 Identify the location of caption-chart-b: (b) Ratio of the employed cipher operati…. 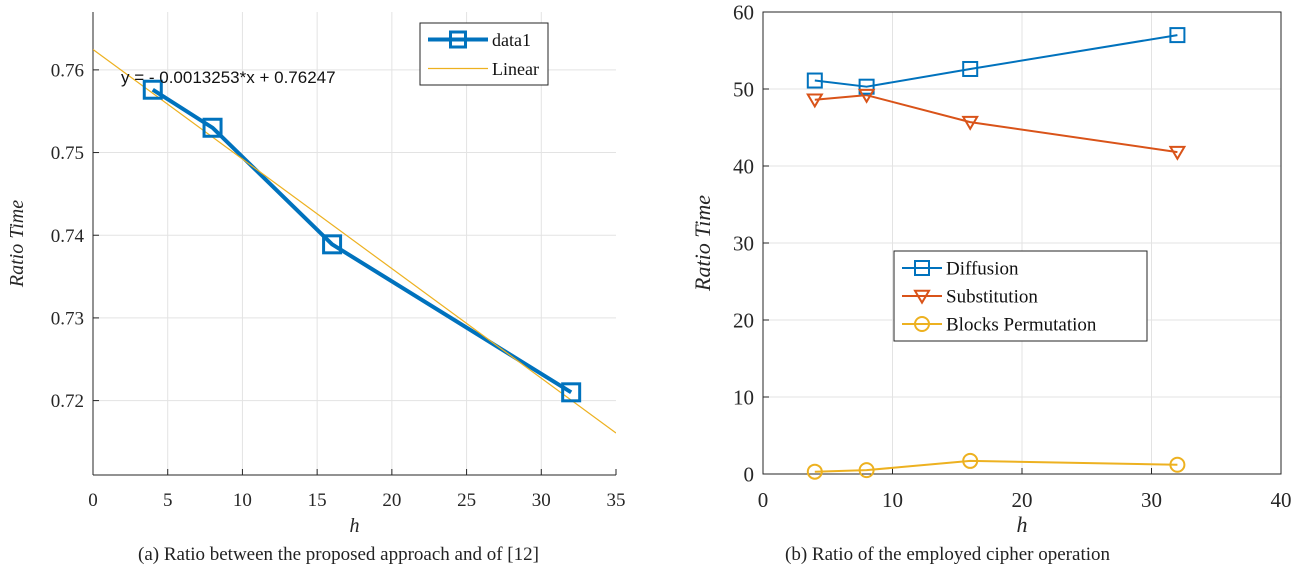
(948, 554).